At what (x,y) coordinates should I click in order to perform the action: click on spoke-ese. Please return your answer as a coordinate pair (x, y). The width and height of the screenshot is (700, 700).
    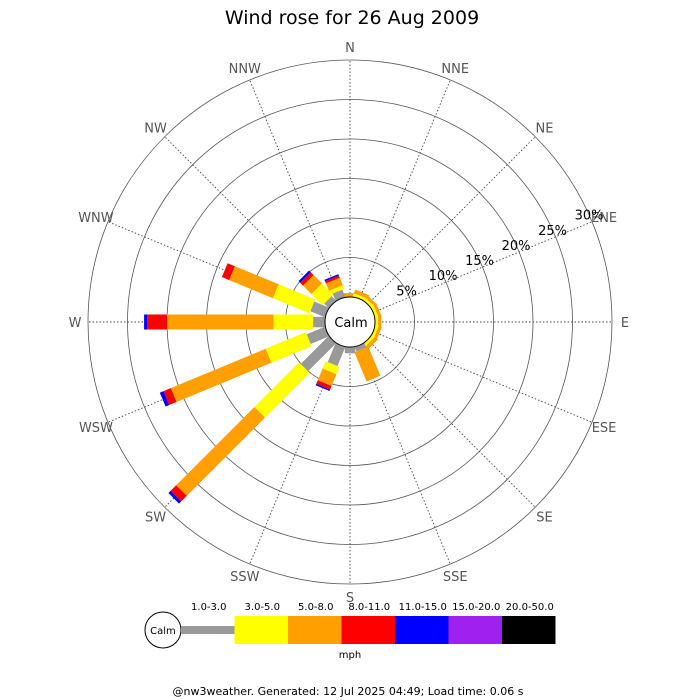
    Looking at the image, I should click on (482, 377).